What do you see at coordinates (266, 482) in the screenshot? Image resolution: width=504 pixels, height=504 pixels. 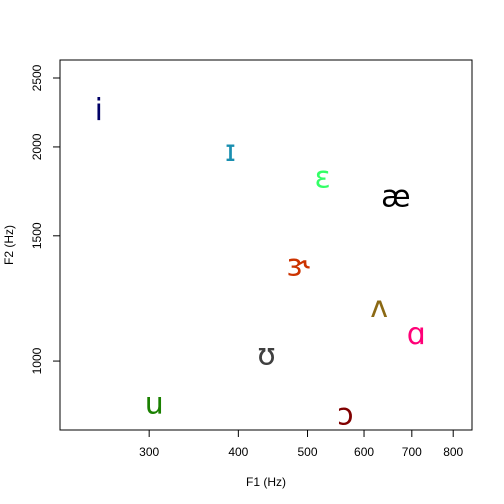 I see `x-axis-label: F1 (Hz)` at bounding box center [266, 482].